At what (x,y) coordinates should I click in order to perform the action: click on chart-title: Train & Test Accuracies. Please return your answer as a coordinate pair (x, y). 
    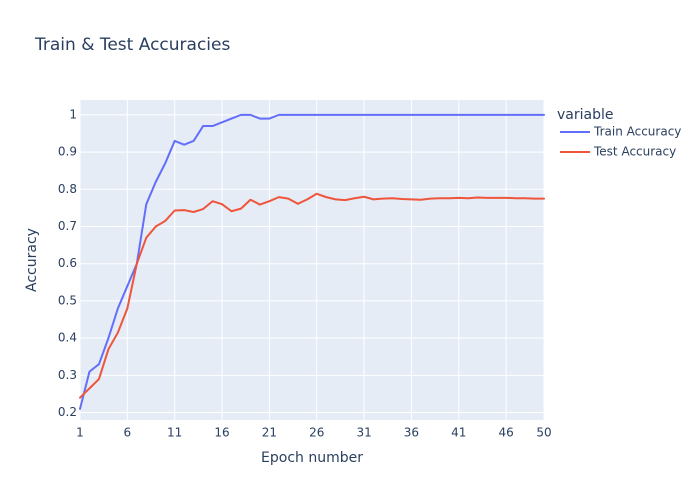
    Looking at the image, I should click on (132, 45).